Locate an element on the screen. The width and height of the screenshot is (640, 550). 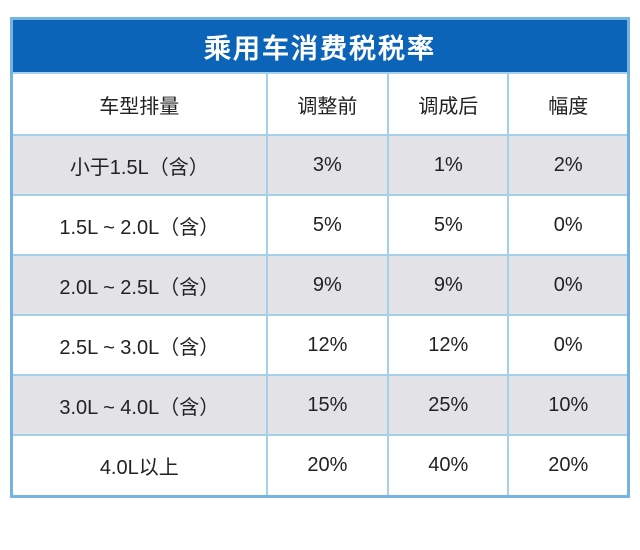
before-cell: 3% is located at coordinates (327, 165).